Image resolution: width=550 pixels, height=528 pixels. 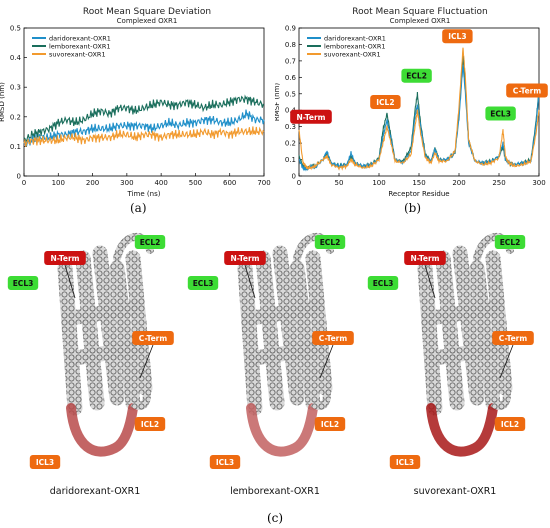 I want to click on annotation-label: ECL2, so click(x=416, y=76).